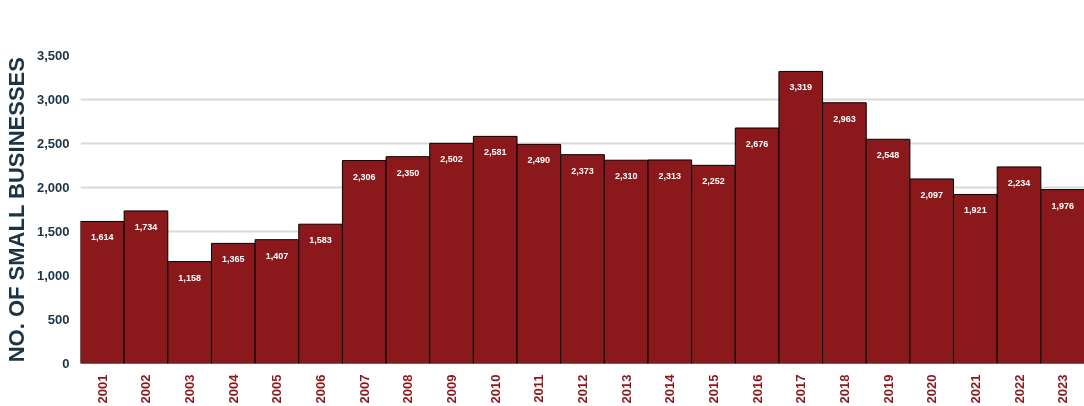 The image size is (1084, 406). Describe the element at coordinates (53, 231) in the screenshot. I see `y-tick-label: 1,500` at that location.